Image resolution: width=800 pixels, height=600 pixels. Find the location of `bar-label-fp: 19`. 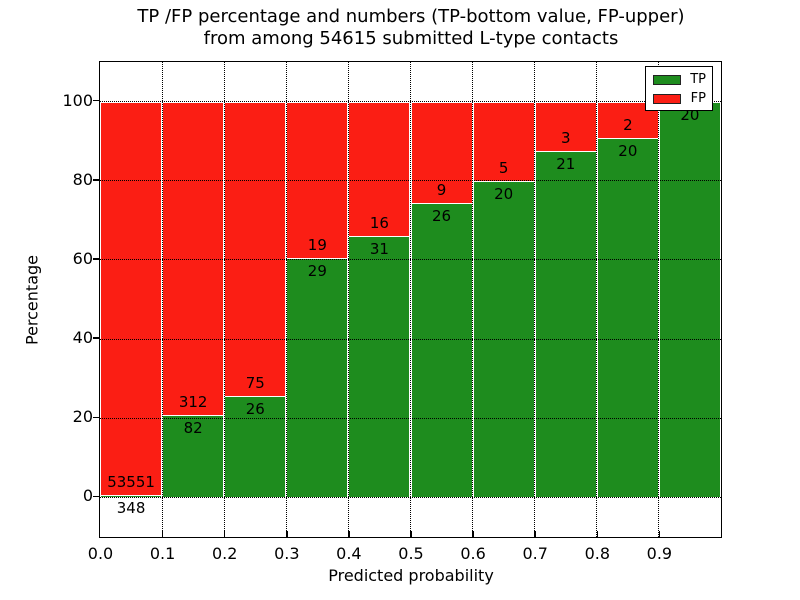

bar-label-fp: 19 is located at coordinates (317, 245).